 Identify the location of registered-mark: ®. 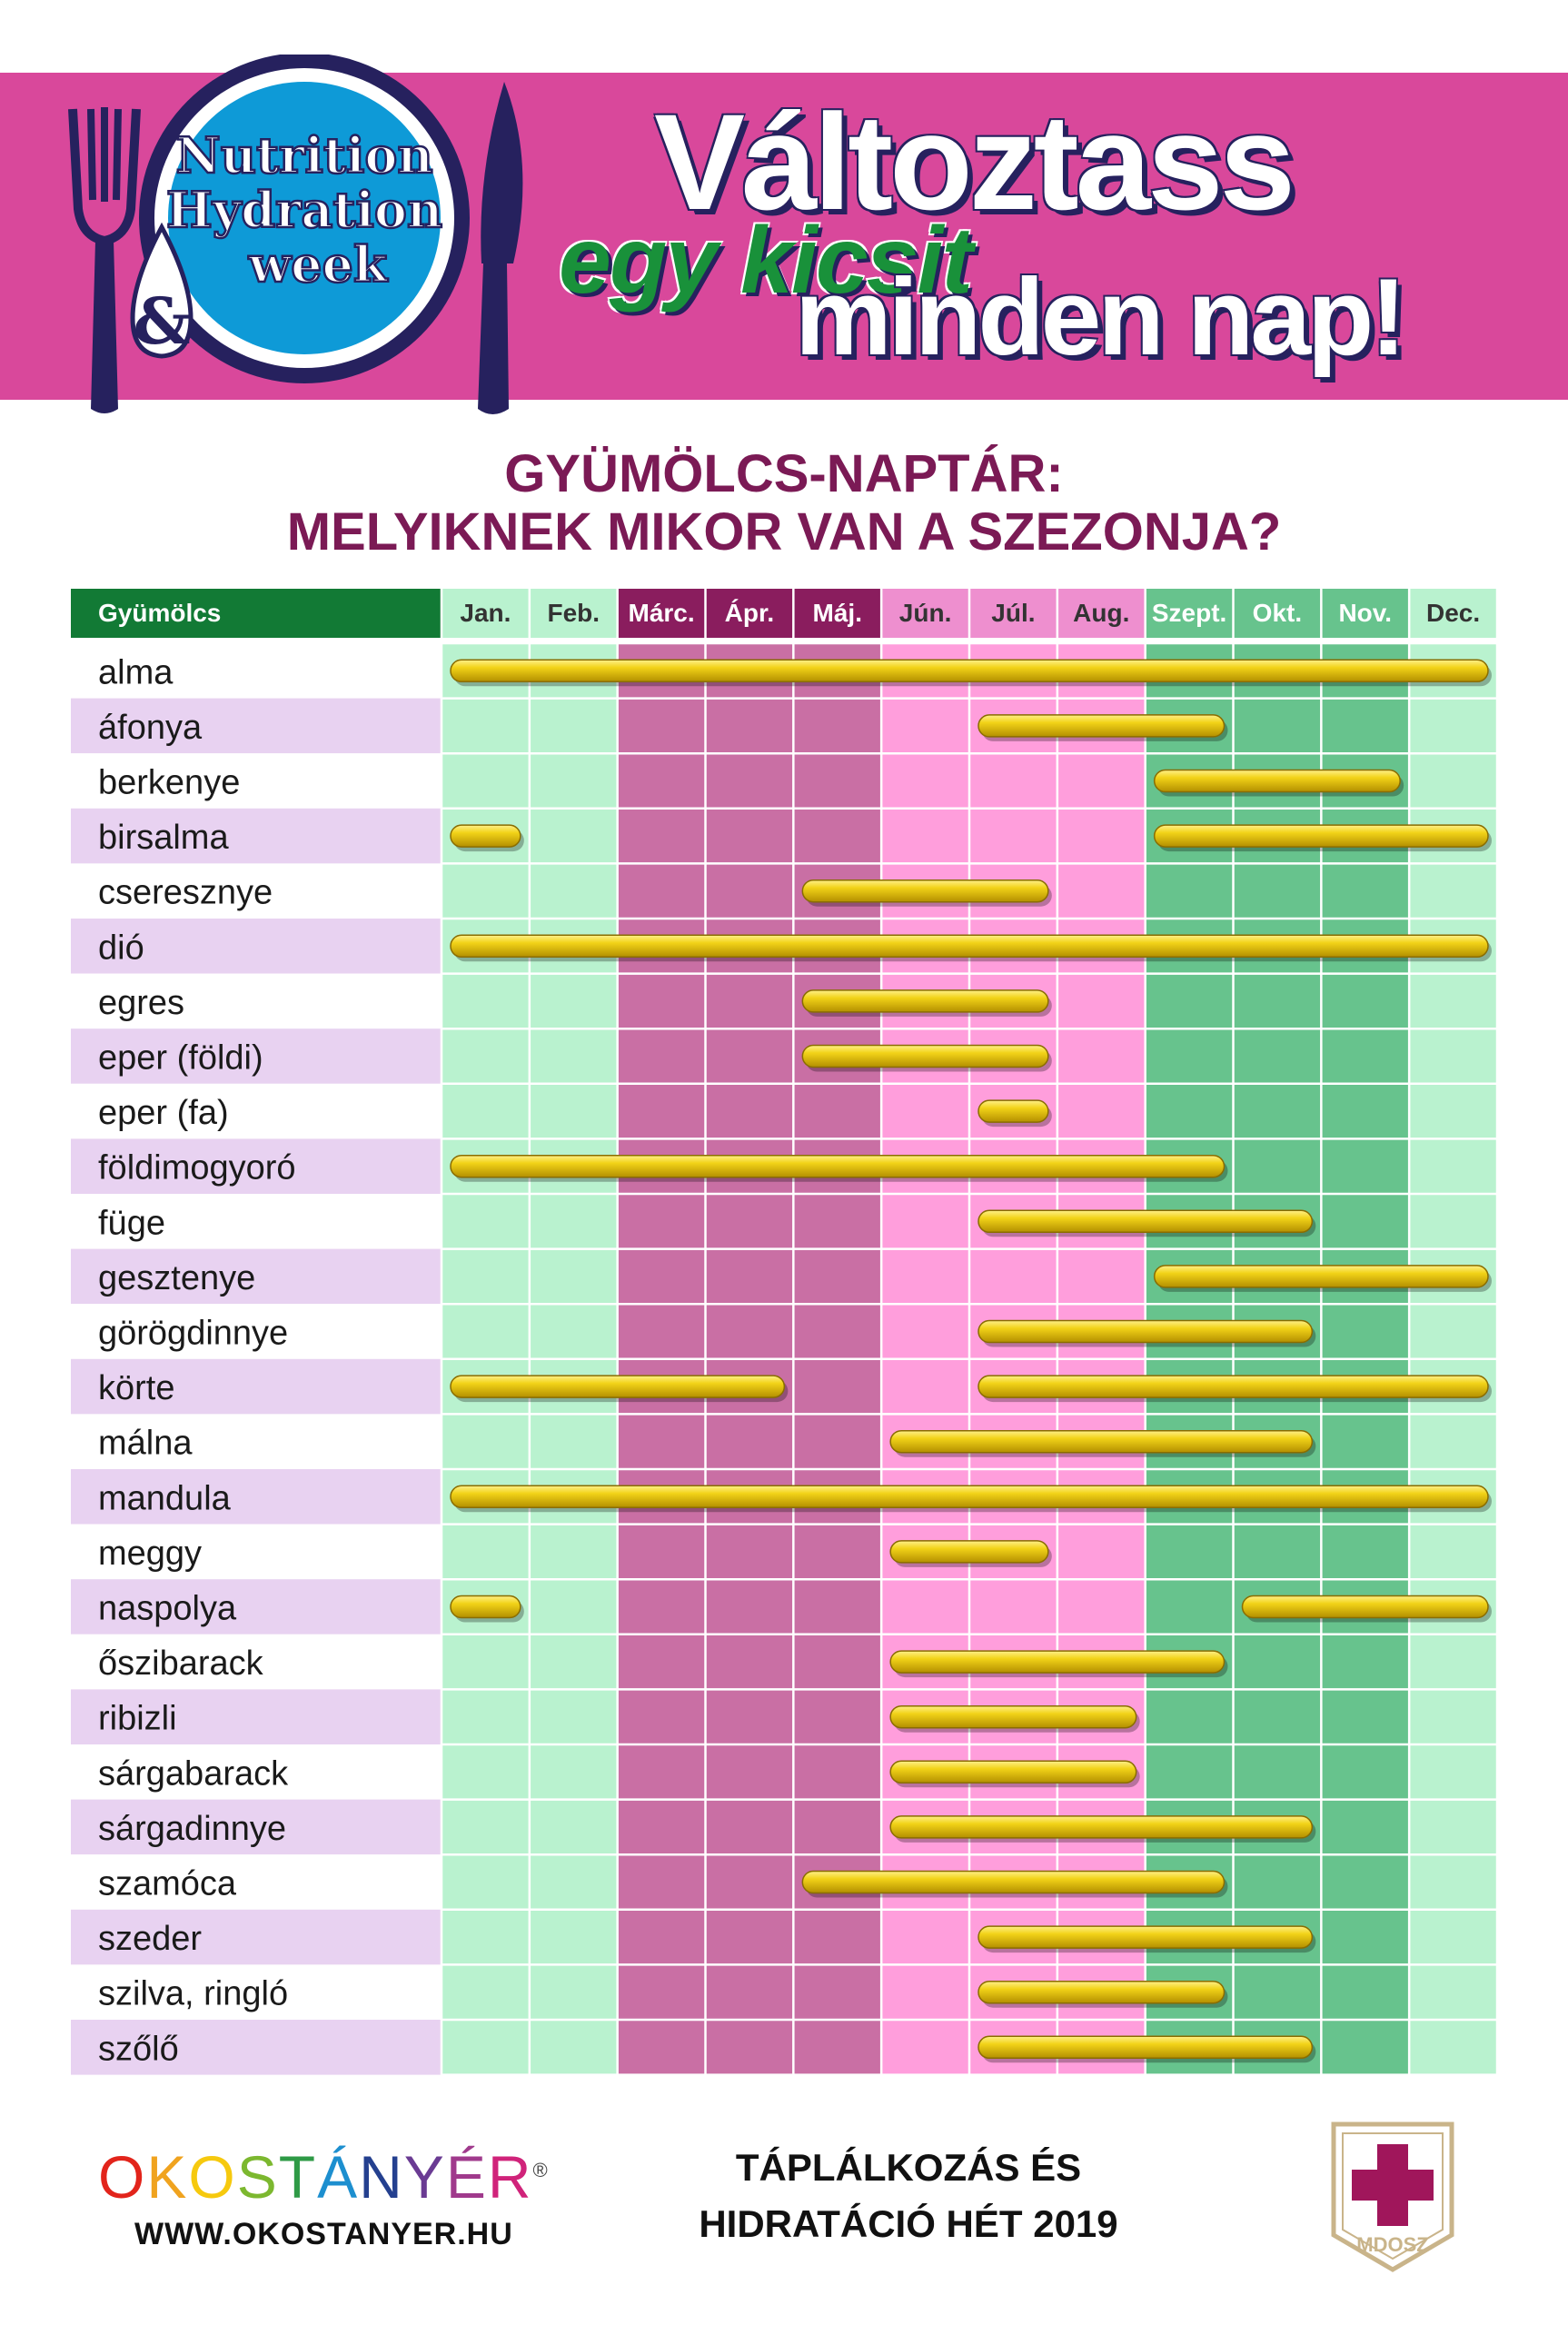
(541, 2170).